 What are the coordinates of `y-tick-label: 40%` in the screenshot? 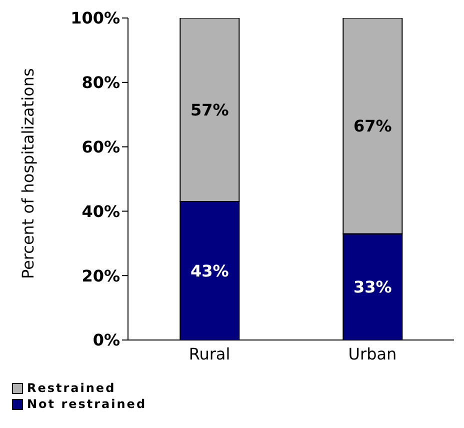 It's located at (101, 211).